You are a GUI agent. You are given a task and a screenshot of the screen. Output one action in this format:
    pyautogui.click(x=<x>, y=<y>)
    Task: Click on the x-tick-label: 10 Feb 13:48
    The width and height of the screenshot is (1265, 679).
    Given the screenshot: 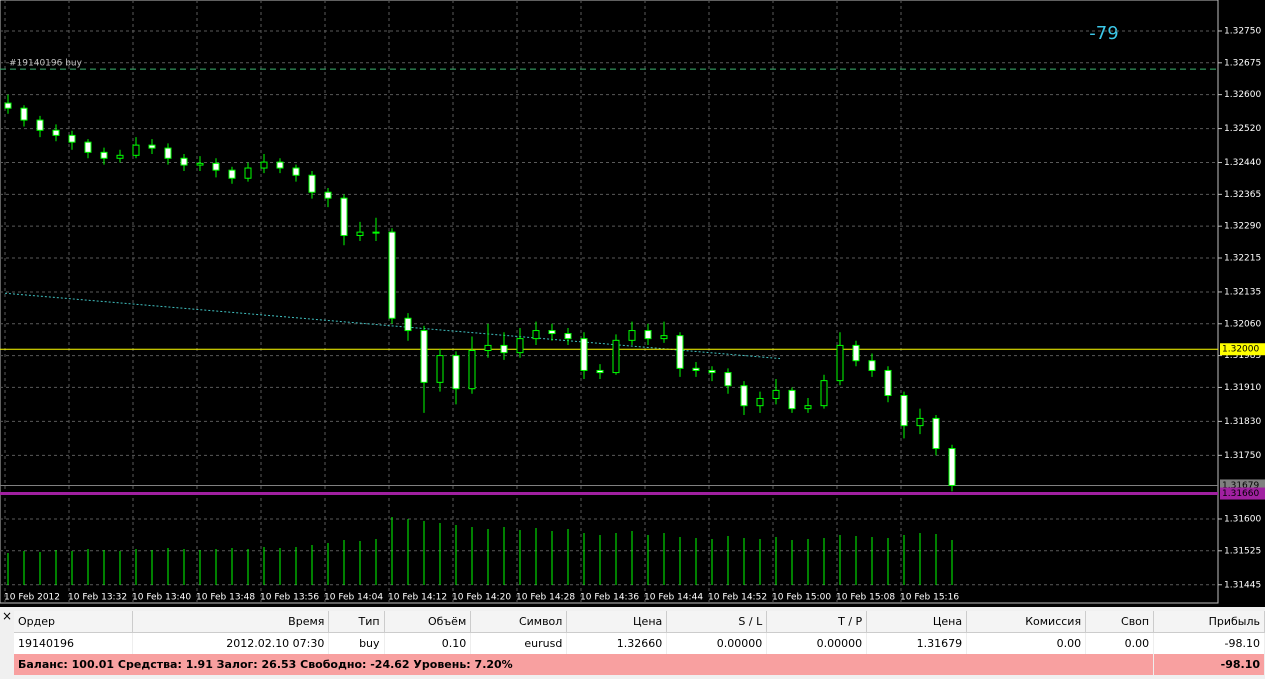 What is the action you would take?
    pyautogui.click(x=225, y=598)
    